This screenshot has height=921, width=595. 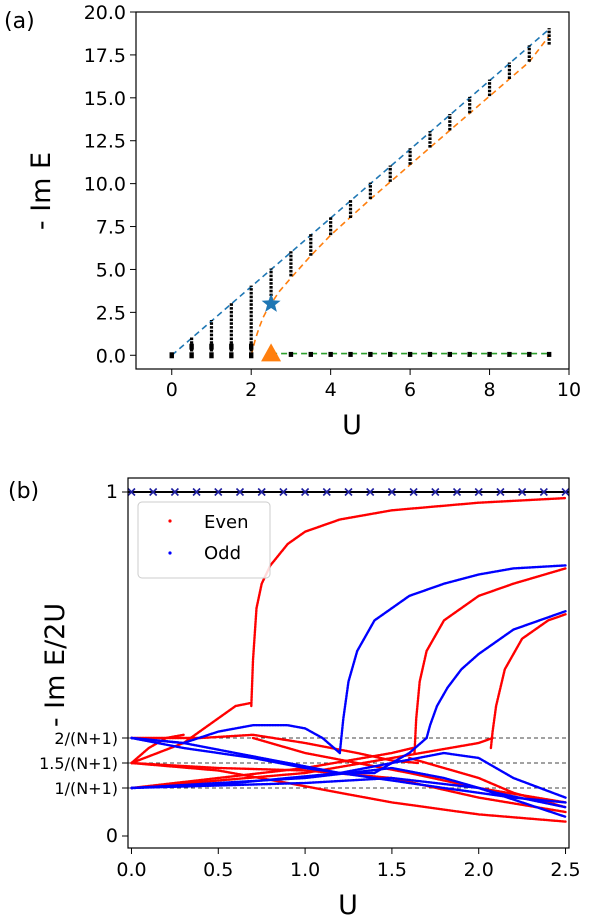 What do you see at coordinates (490, 390) in the screenshot?
I see `x-tick-label: 8` at bounding box center [490, 390].